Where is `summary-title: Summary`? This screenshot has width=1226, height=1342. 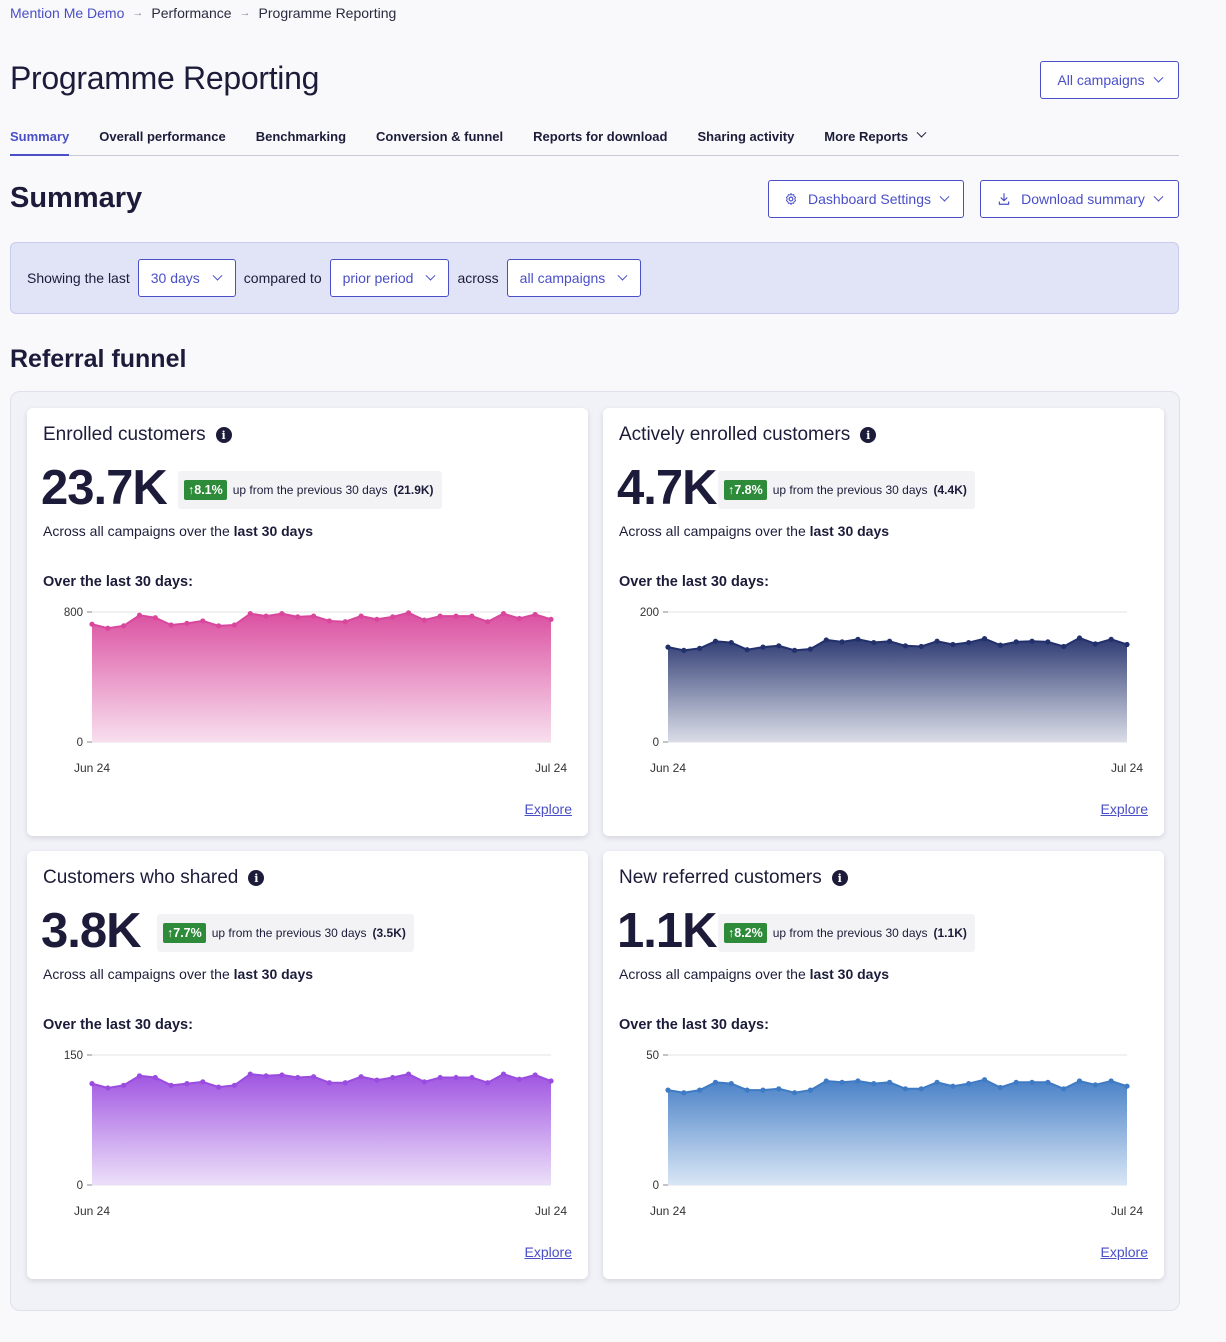
summary-title: Summary is located at coordinates (76, 198).